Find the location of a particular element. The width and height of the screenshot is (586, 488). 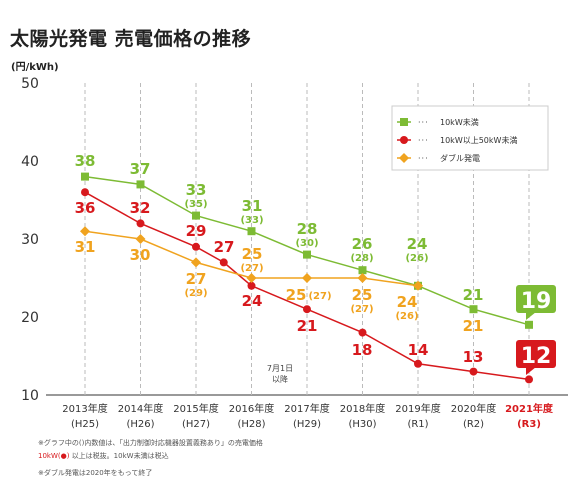

annotation-since: 以降 is located at coordinates (280, 379).